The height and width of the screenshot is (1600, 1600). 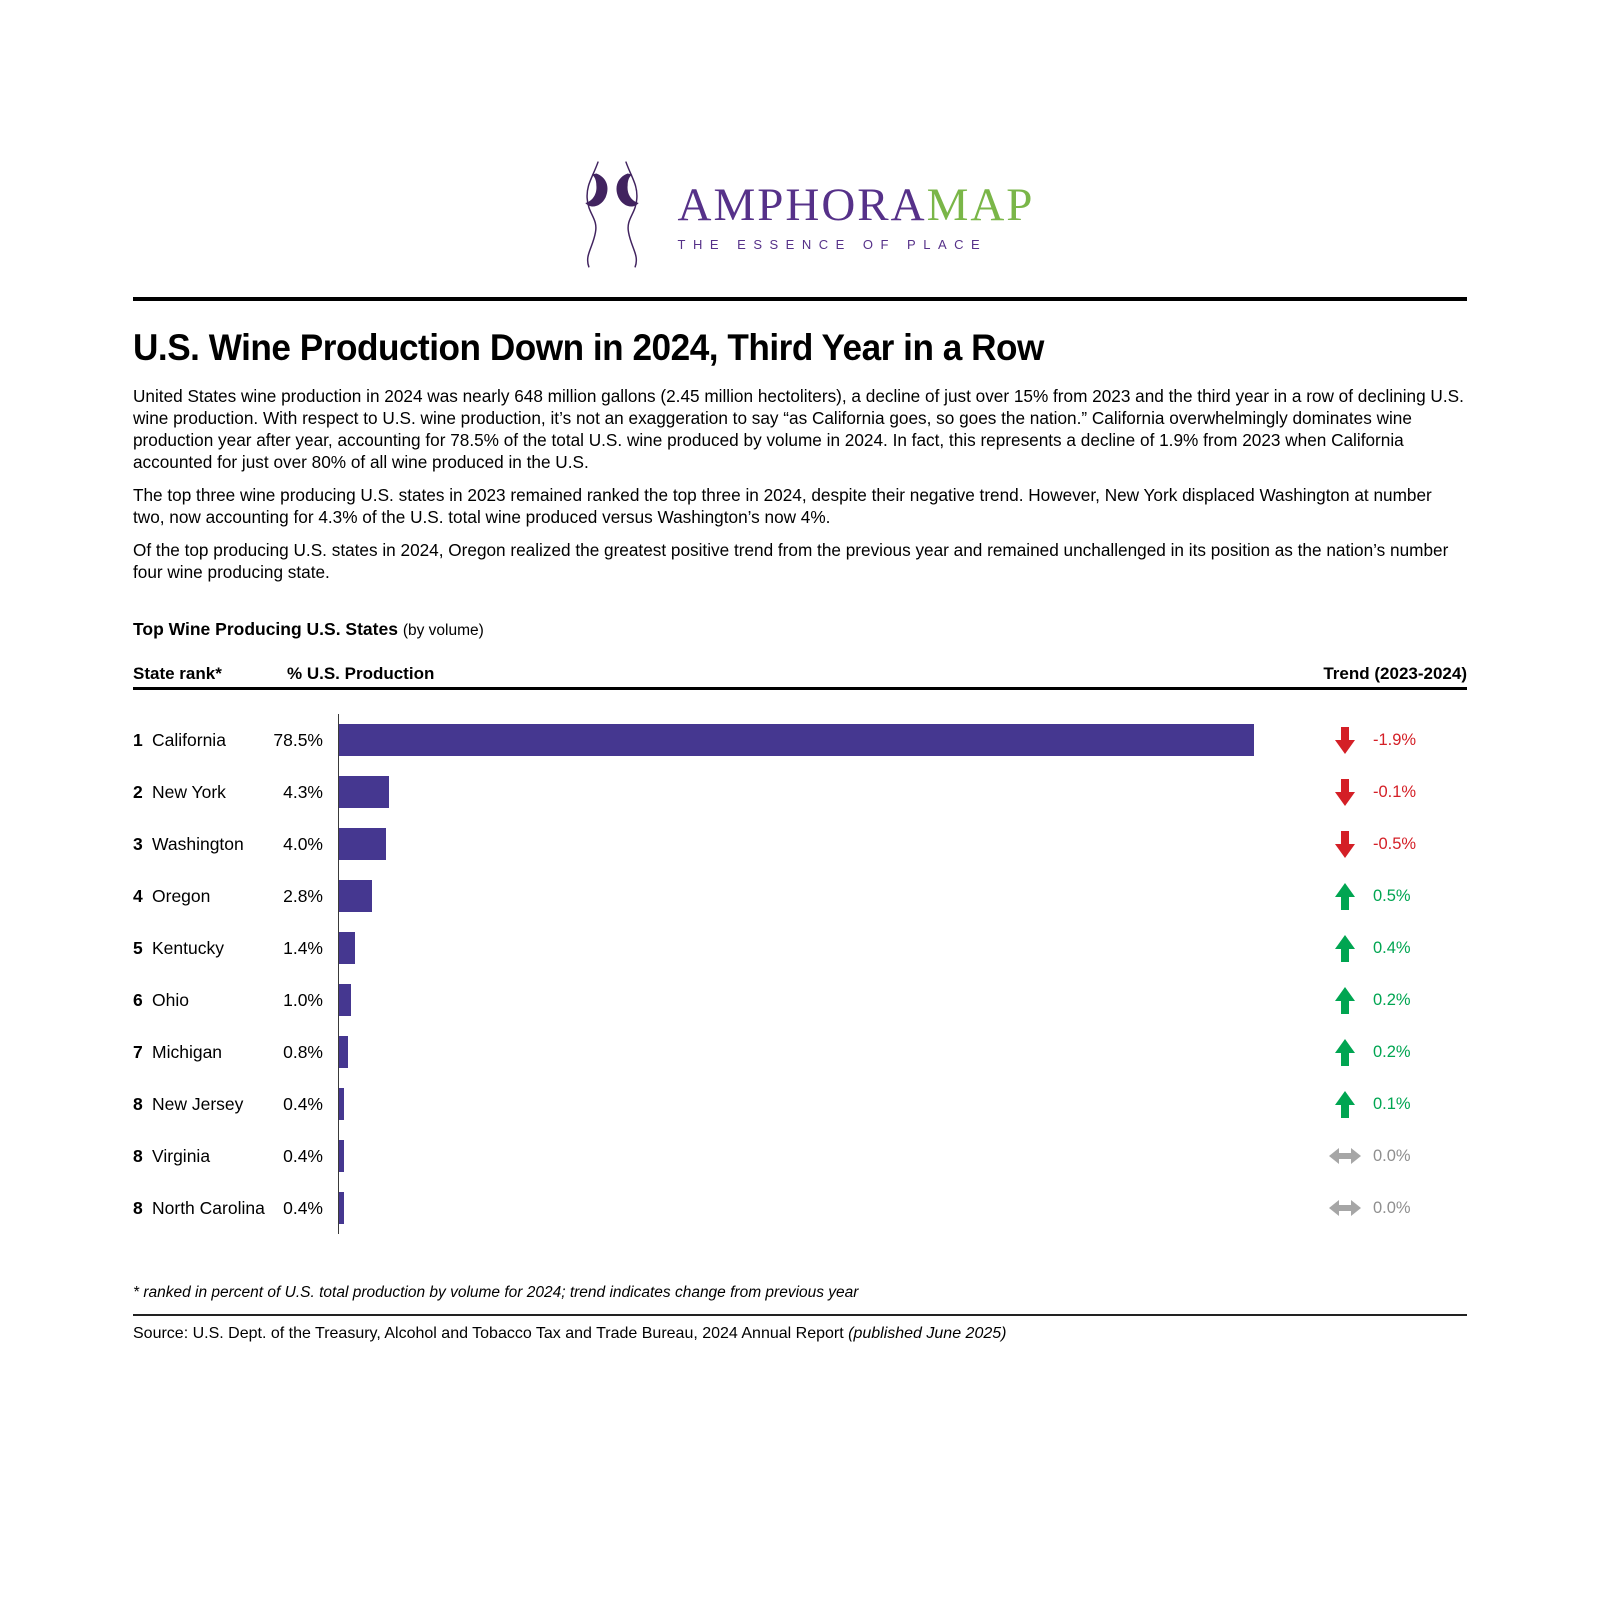 I want to click on table-row: 8 North Carolina 0.4% 0.0%, so click(x=800, y=1208).